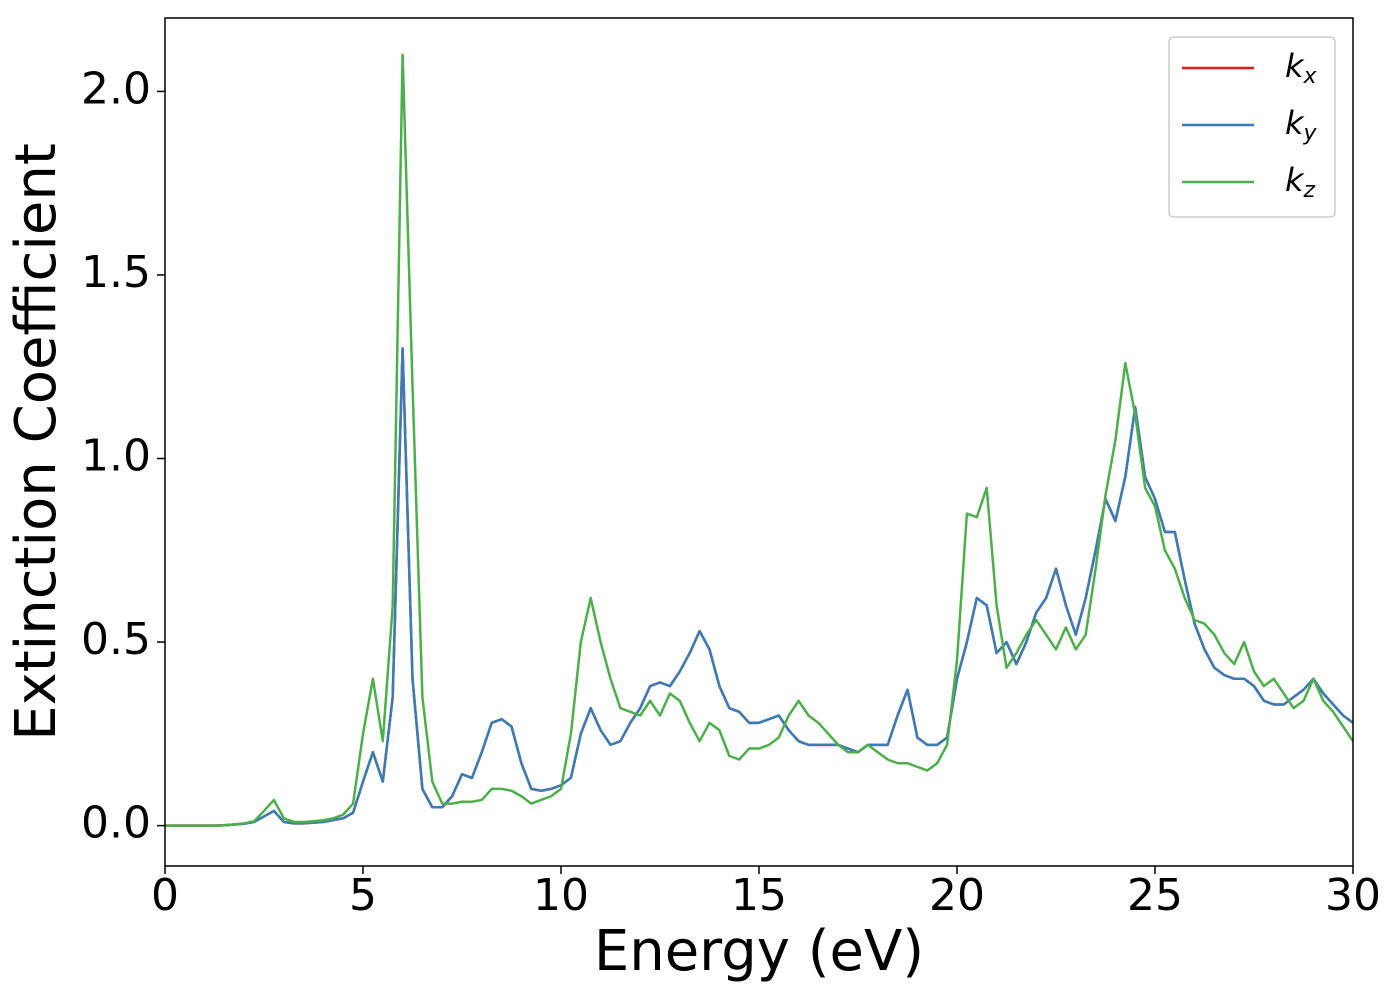  What do you see at coordinates (1301, 125) in the screenshot?
I see `legend-label: ky` at bounding box center [1301, 125].